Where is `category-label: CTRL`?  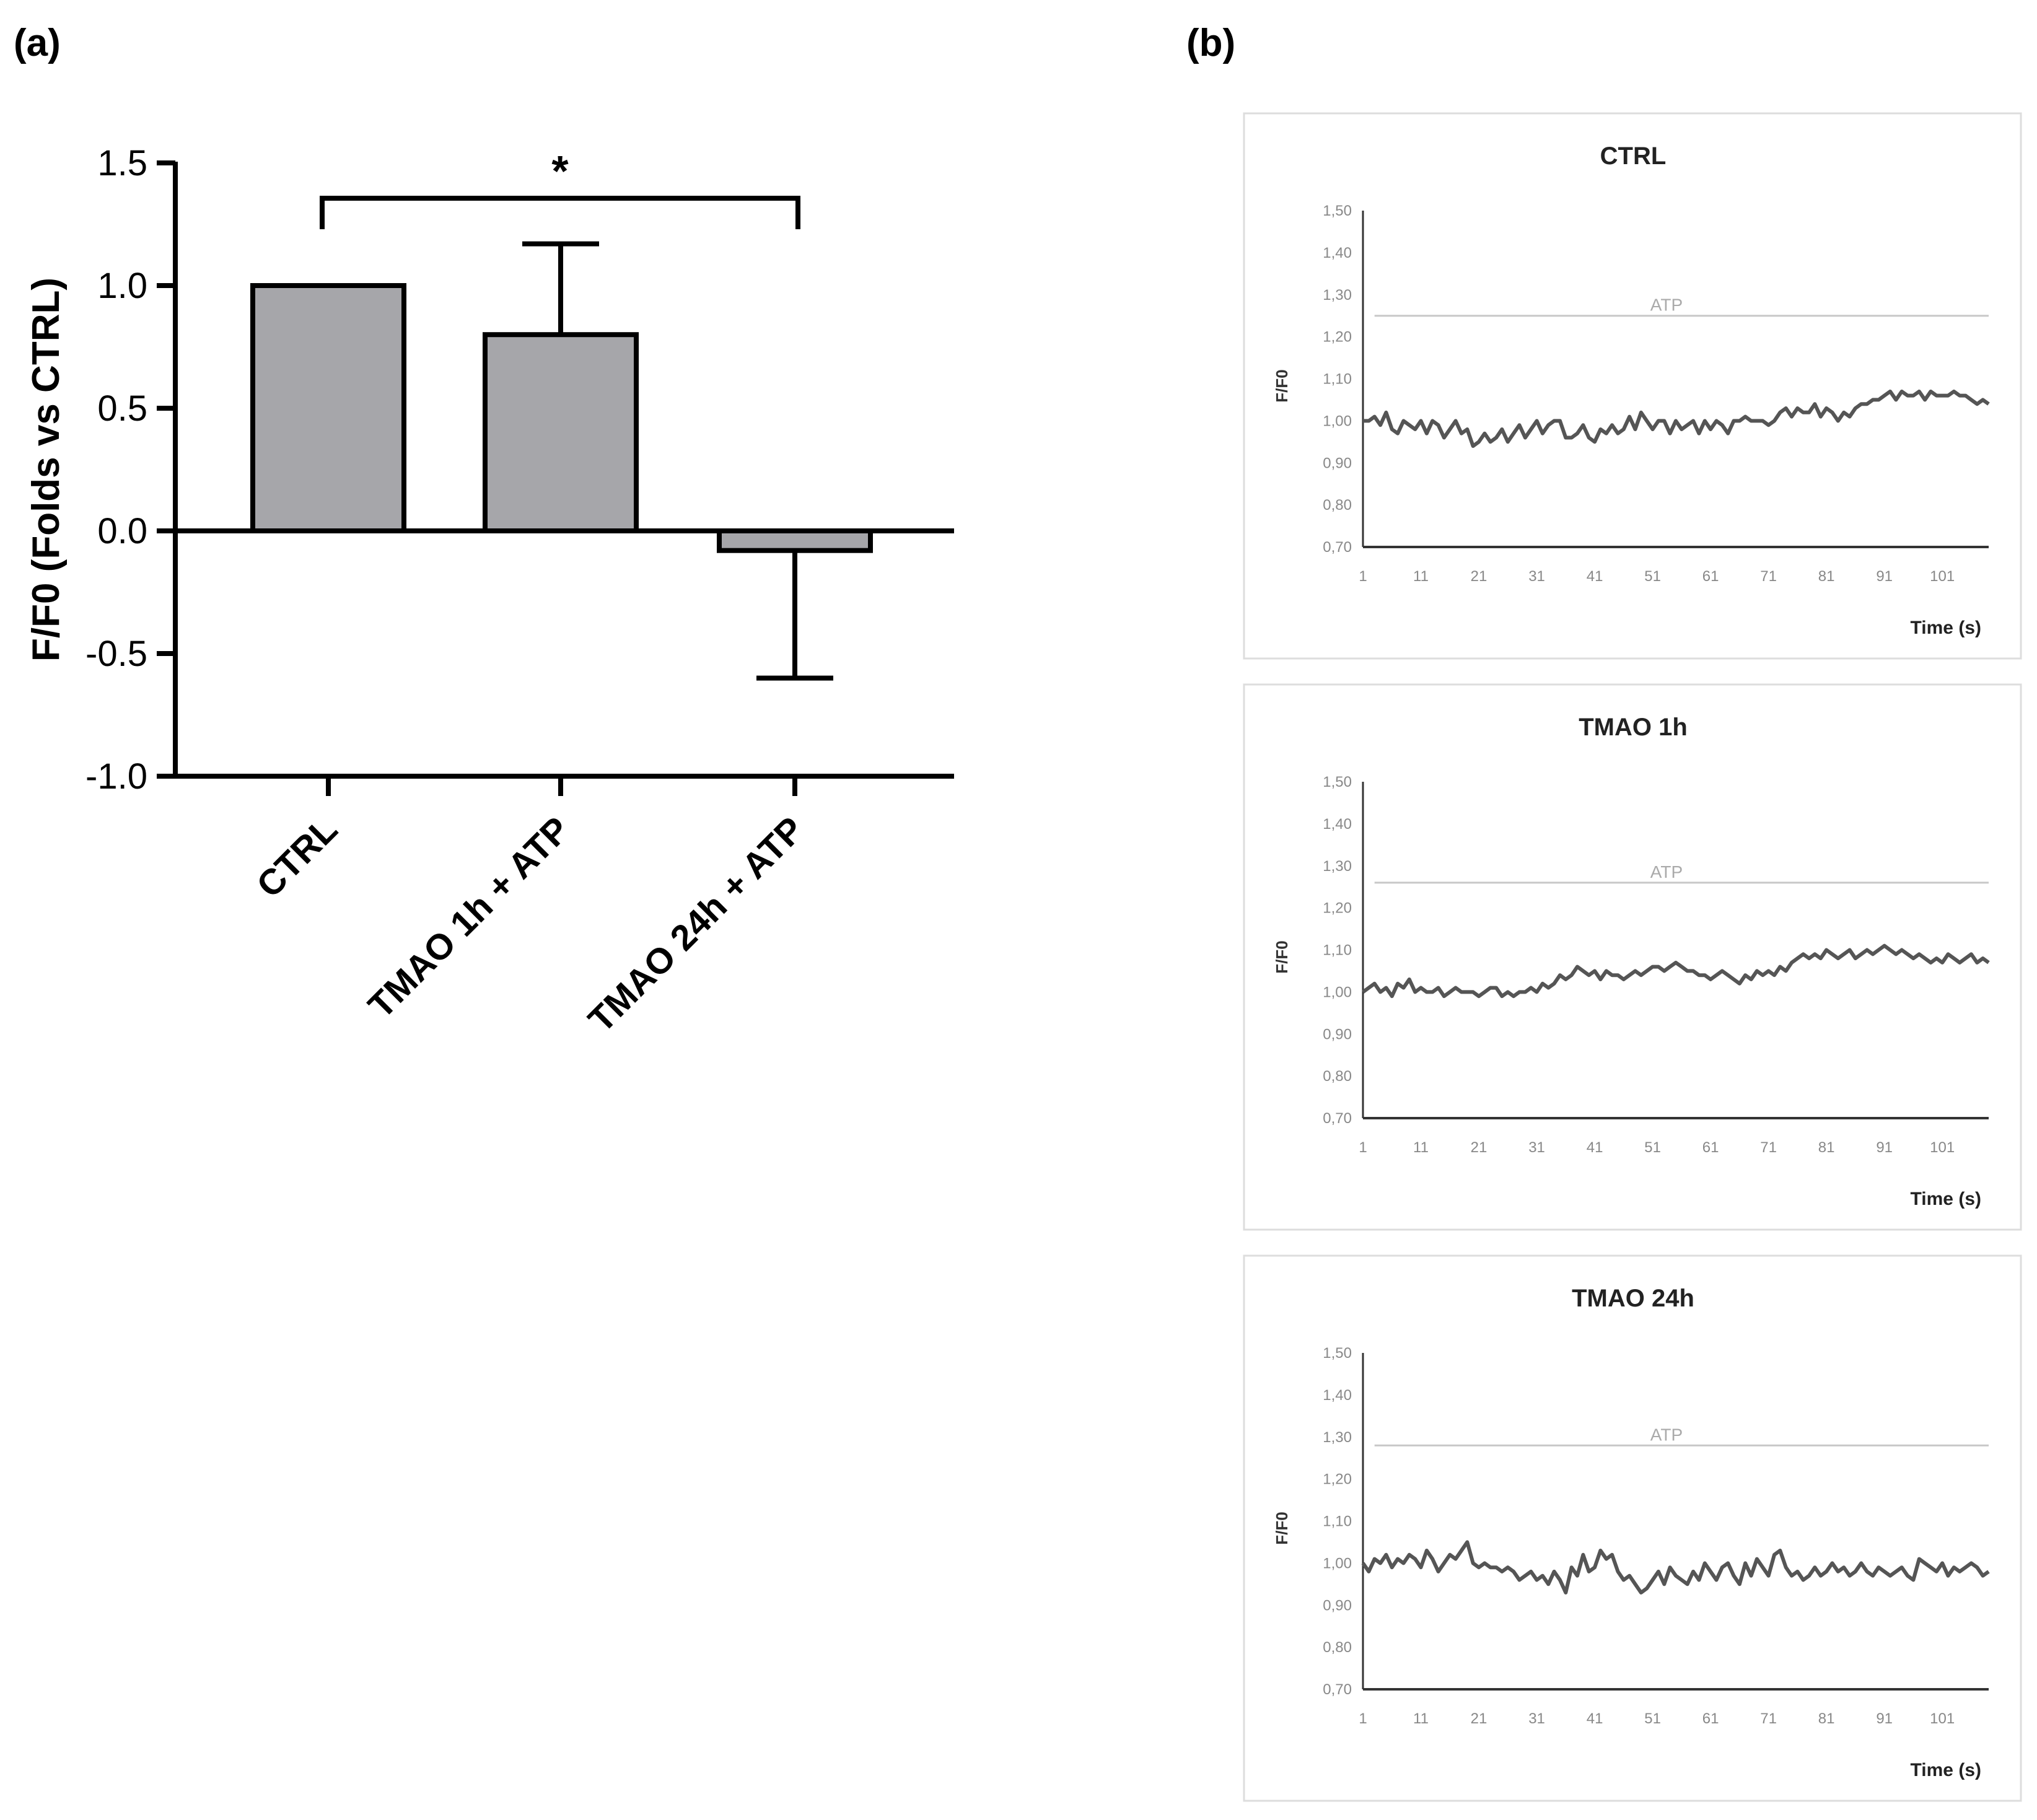
category-label: CTRL is located at coordinates (297, 857).